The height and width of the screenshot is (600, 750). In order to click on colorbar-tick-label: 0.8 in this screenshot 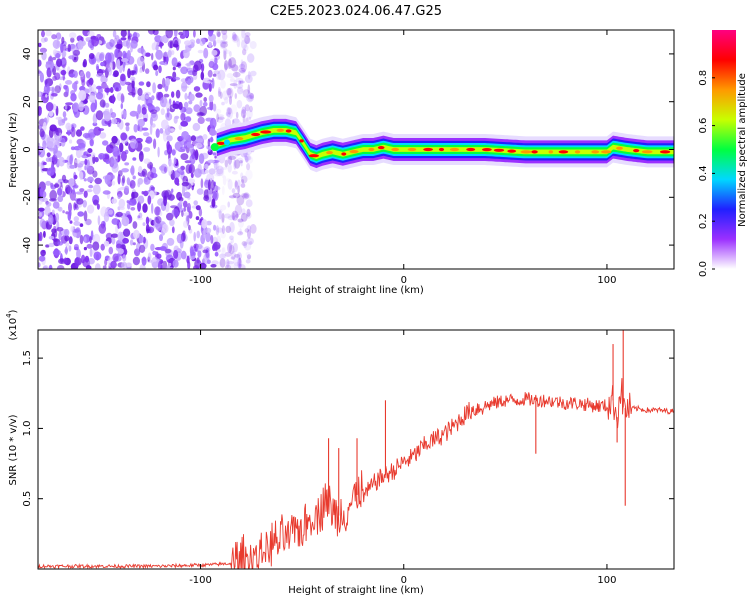, I will do `click(703, 78)`.